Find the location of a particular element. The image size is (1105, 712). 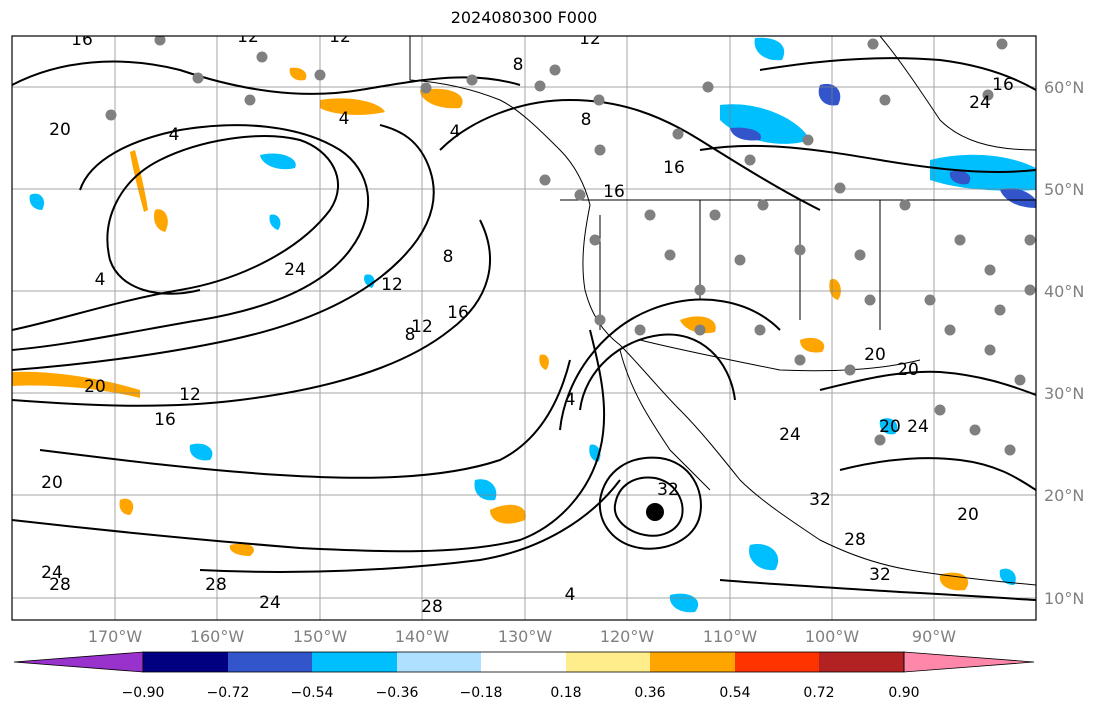

lon-label: 150°W is located at coordinates (320, 636).